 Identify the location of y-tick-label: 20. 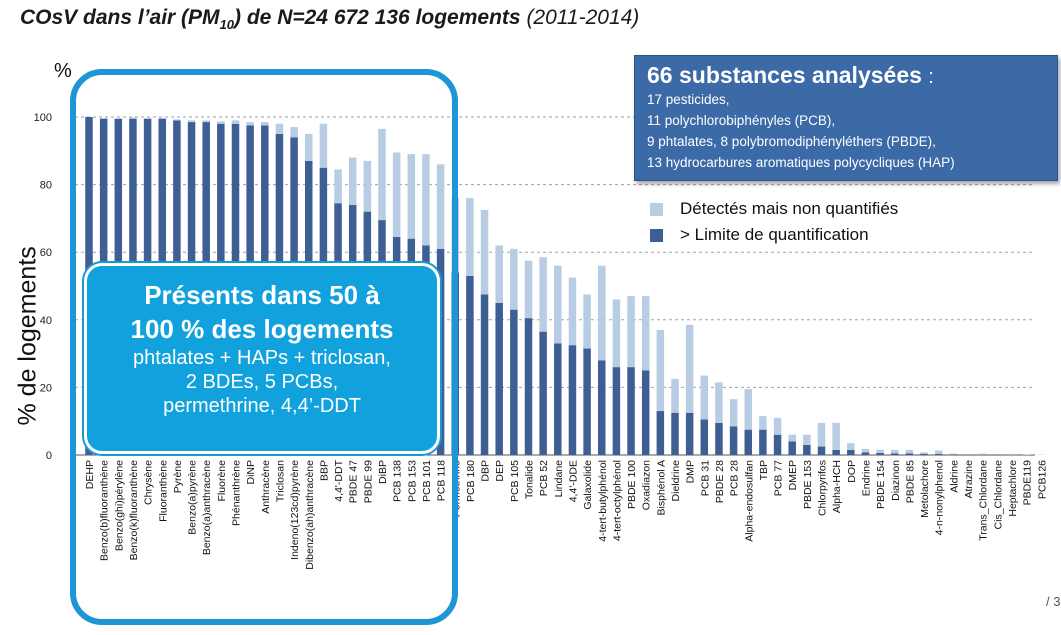
(46, 388).